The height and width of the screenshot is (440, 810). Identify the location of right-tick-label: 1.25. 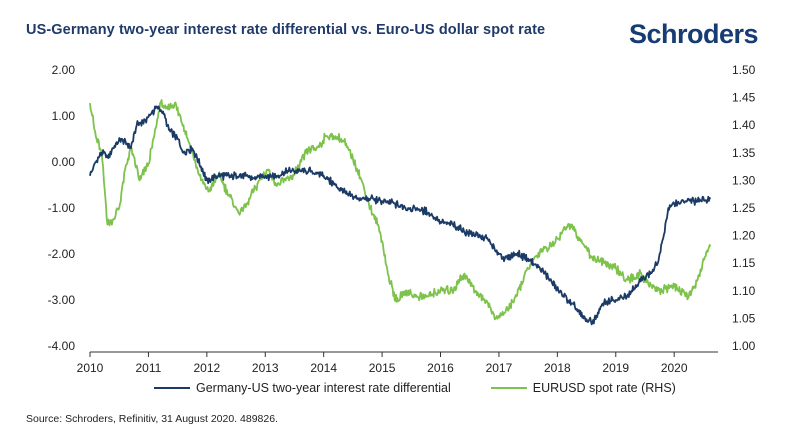
(744, 208).